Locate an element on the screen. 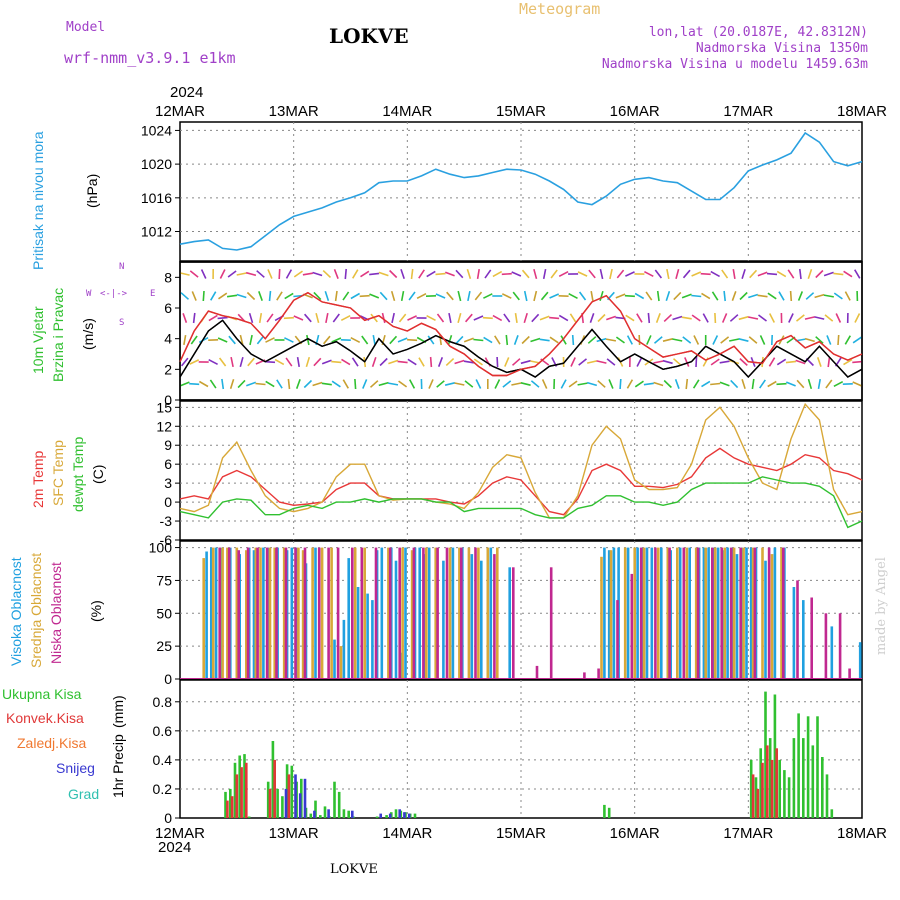 The image size is (900, 900). bar-snow is located at coordinates (314, 814).